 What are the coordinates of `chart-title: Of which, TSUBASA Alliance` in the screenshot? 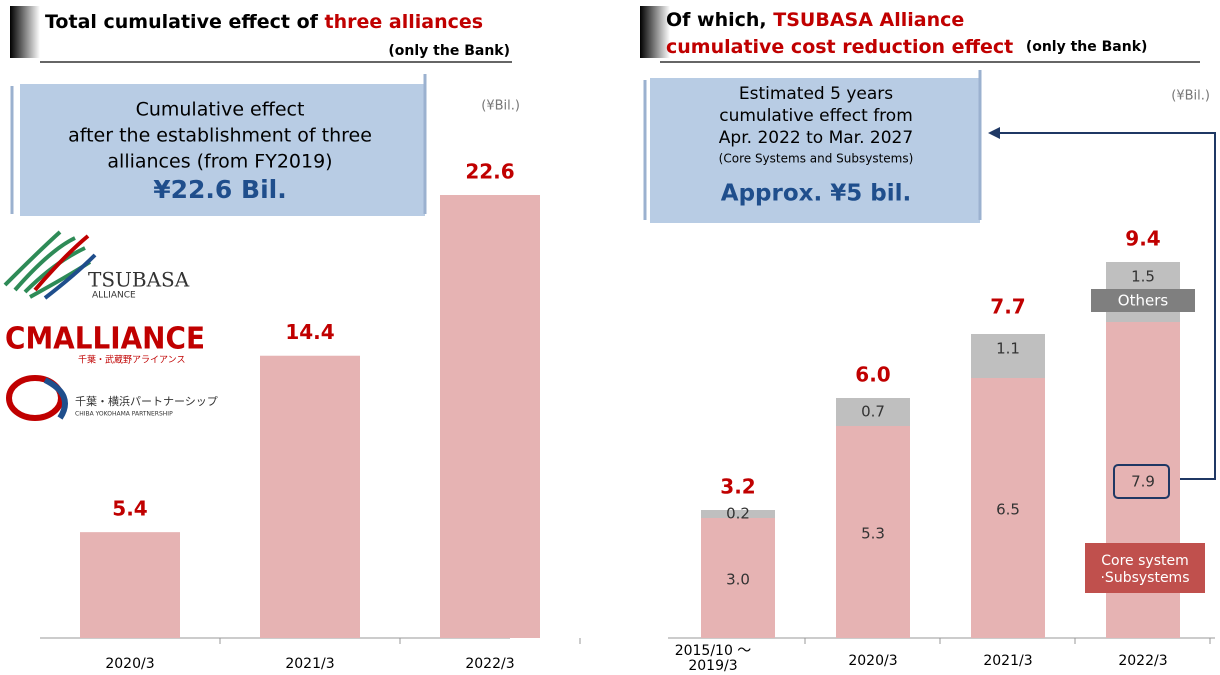 It's located at (815, 20).